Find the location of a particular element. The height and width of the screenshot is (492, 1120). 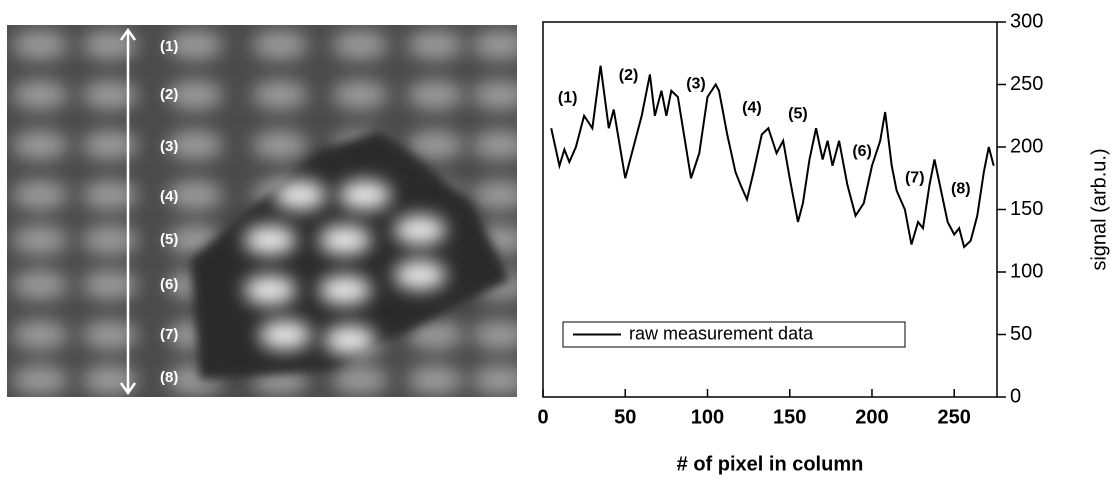

row-label: (6) is located at coordinates (169, 284).